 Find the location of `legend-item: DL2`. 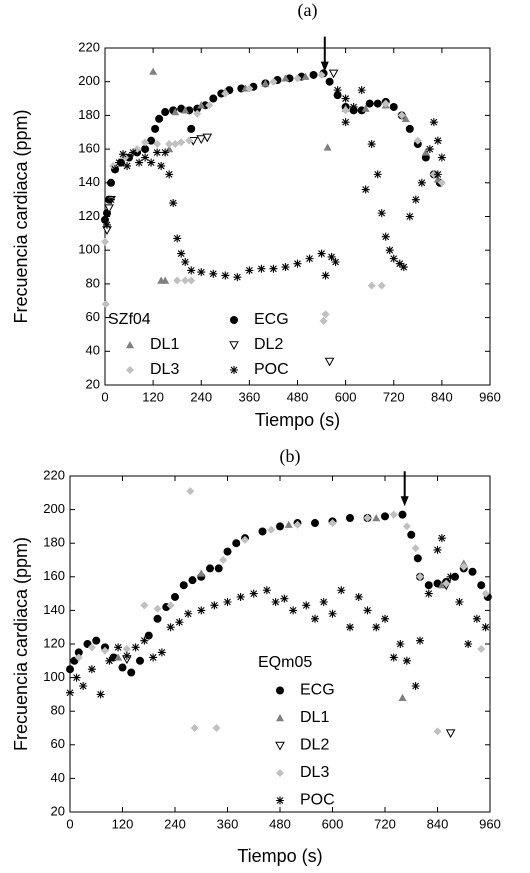

legend-item: DL2 is located at coordinates (302, 745).